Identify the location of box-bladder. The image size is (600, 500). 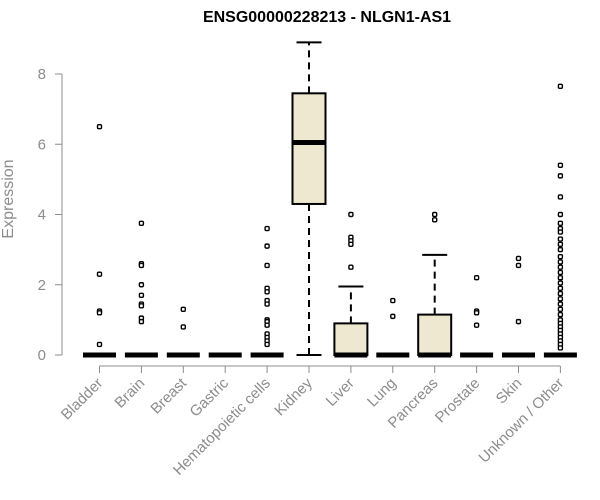
(99, 240).